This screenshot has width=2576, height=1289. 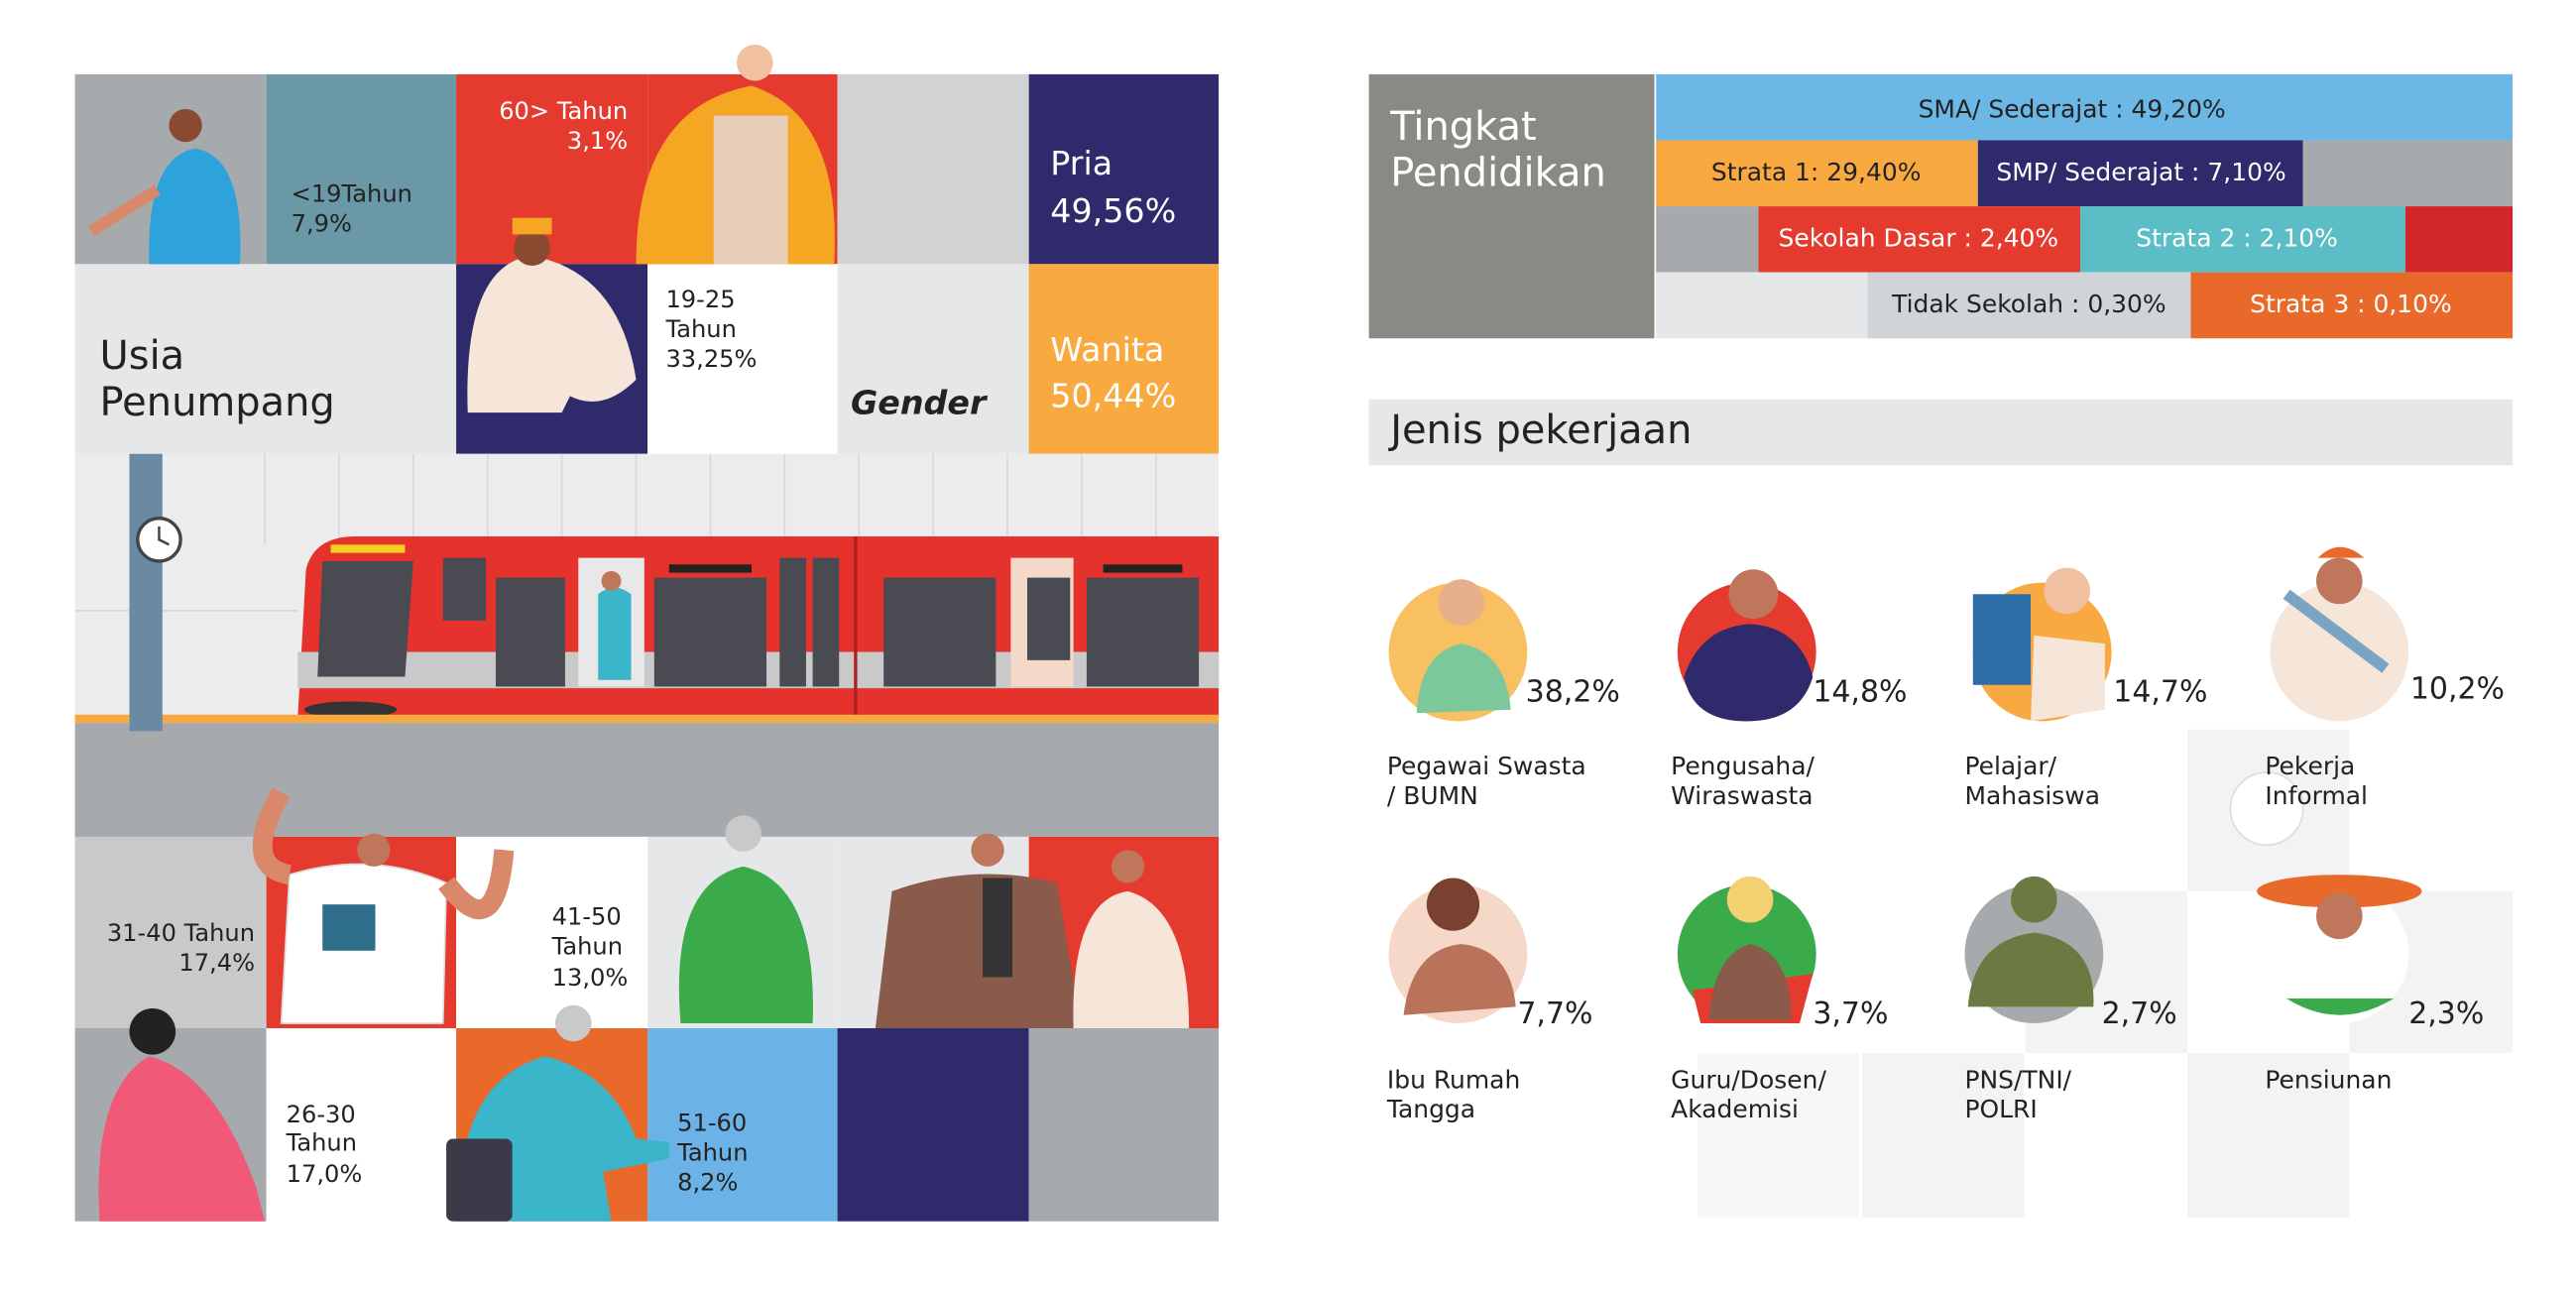 I want to click on job-label: Pengusaha/, so click(x=1743, y=766).